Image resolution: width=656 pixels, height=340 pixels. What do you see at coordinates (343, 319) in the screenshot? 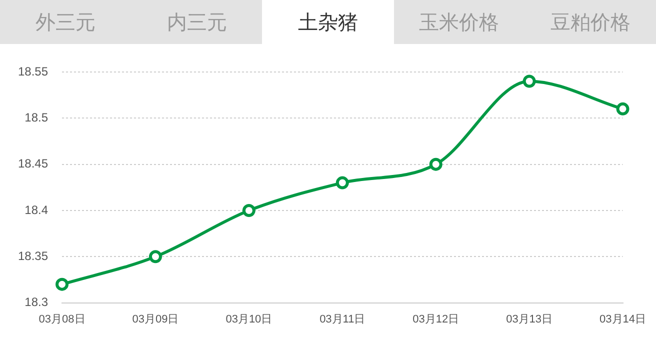
I see `x-tick-label: 03月11日` at bounding box center [343, 319].